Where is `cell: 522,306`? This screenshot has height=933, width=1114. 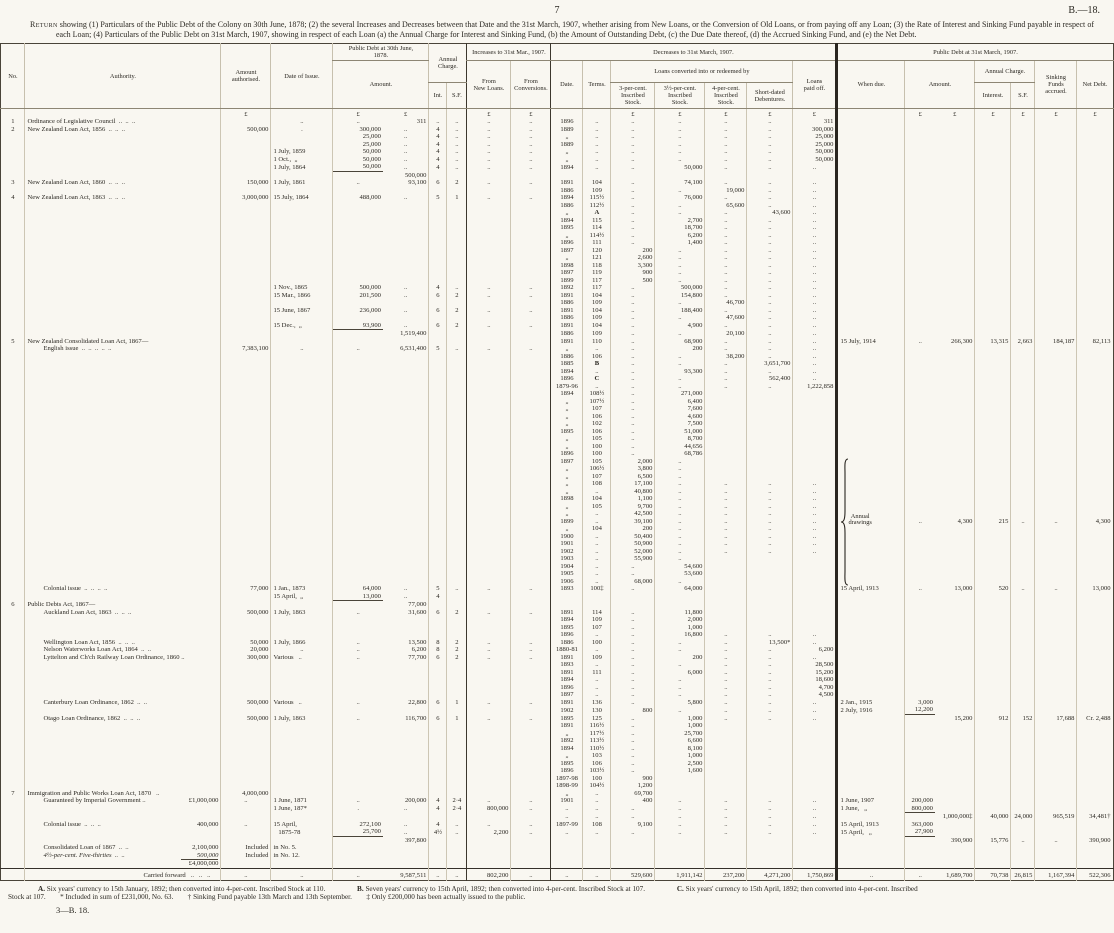
cell: 522,306 is located at coordinates (1095, 874).